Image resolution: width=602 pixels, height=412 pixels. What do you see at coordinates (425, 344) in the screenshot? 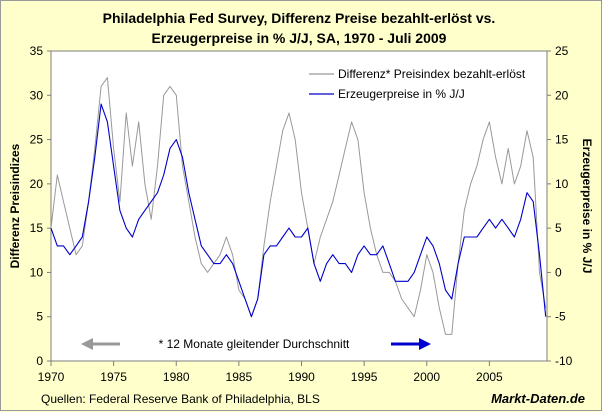
I see `right-arrow-head` at bounding box center [425, 344].